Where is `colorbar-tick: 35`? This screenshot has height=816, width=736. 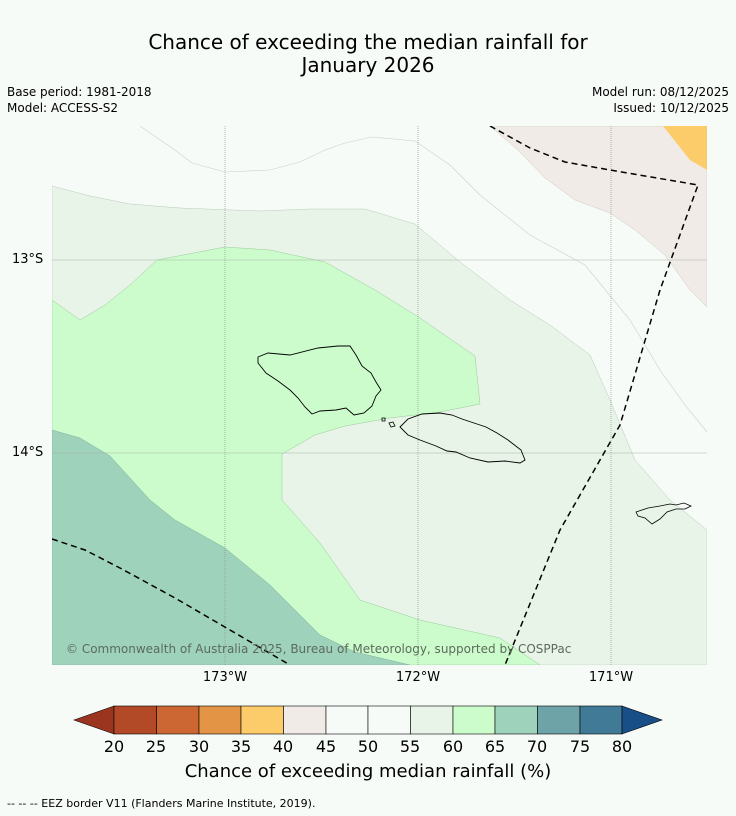 colorbar-tick: 35 is located at coordinates (241, 746).